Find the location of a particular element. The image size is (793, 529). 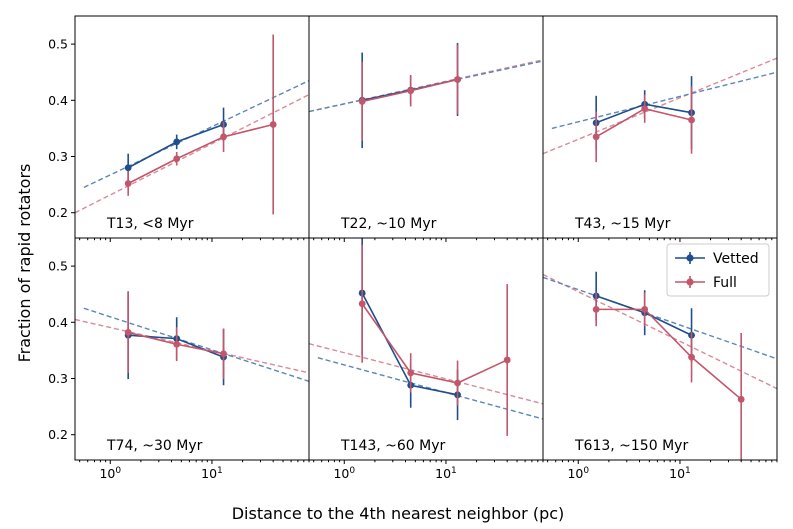

legend-marker-vetted is located at coordinates (690, 258).